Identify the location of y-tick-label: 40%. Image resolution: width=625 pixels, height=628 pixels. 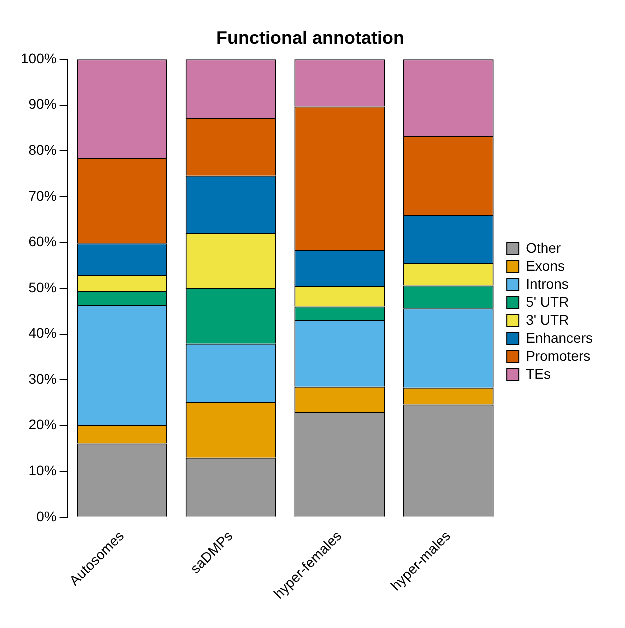
(42, 333).